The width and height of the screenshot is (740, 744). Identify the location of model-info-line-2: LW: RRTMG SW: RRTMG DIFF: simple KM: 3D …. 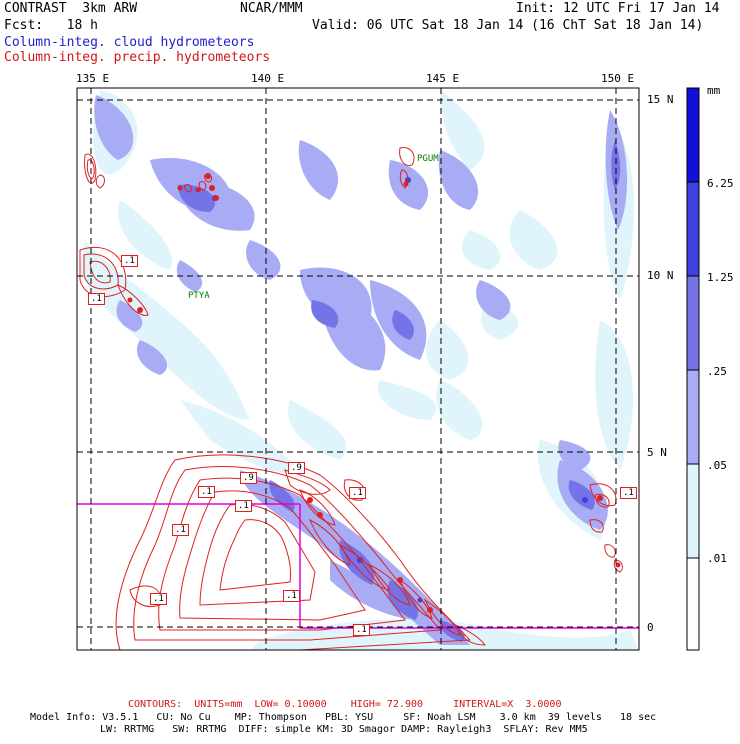
(344, 729).